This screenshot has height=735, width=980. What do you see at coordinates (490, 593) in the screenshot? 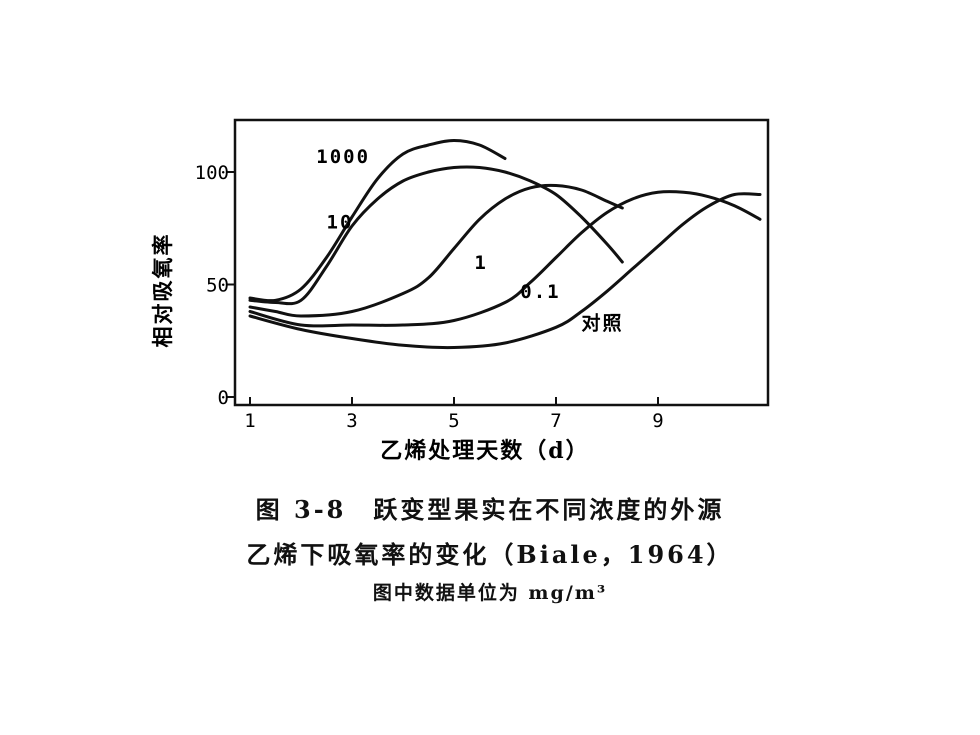
I see `figure-caption-line-3: 图中数据单位为 mg/m³` at bounding box center [490, 593].